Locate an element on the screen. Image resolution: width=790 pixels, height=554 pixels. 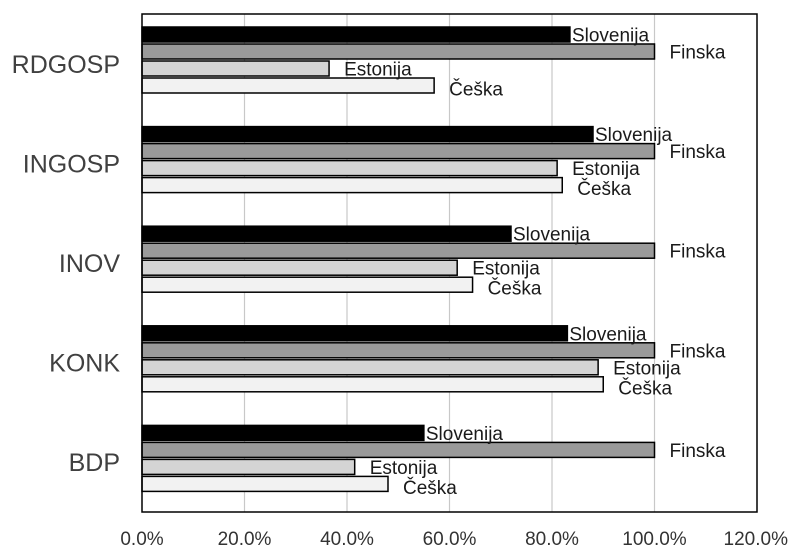
category-axis-labels: RDGOSP INGOSP INOV KONK BDP is located at coordinates (66, 264).